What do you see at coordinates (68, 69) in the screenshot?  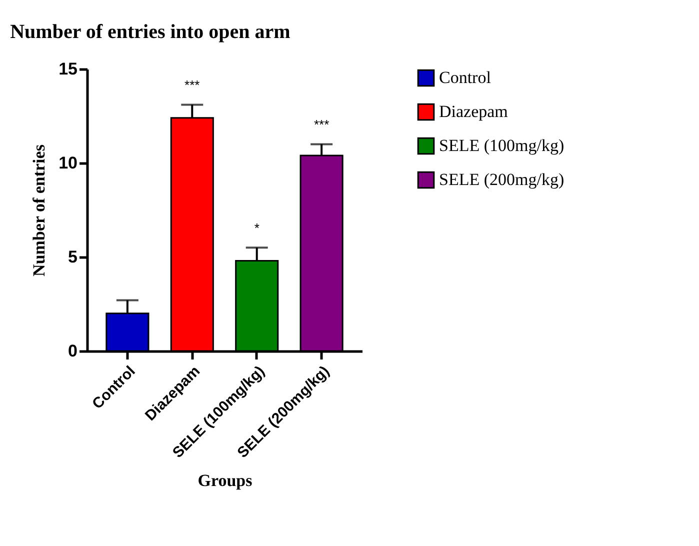 I see `y-tick-label: 15` at bounding box center [68, 69].